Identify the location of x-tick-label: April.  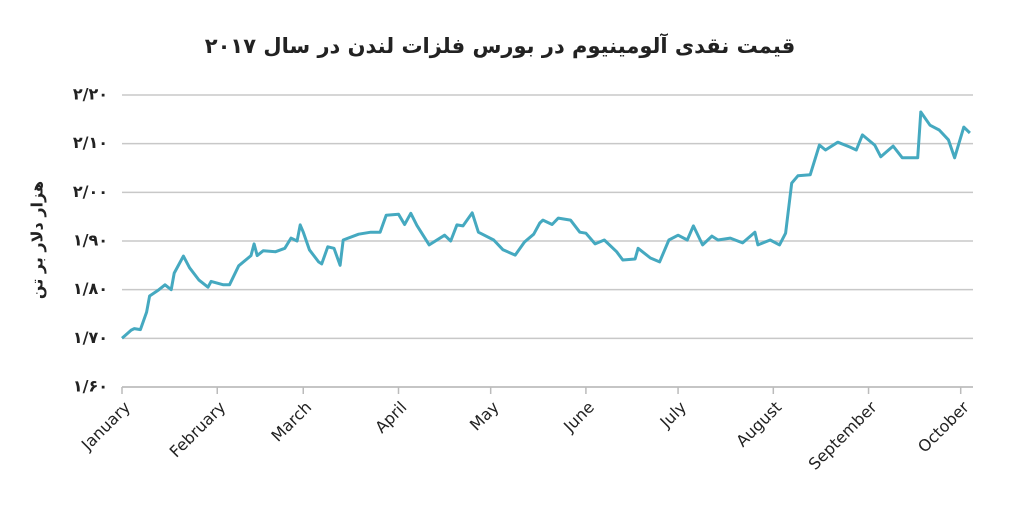
(390, 417).